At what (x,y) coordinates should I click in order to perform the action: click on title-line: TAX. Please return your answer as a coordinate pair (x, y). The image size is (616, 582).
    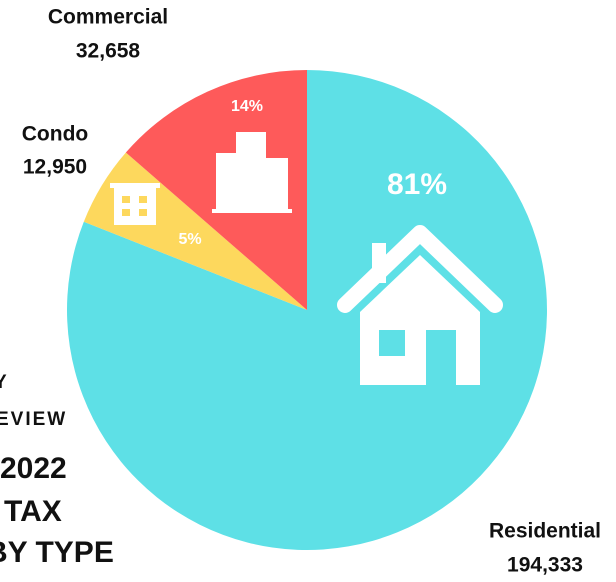
    Looking at the image, I should click on (33, 511).